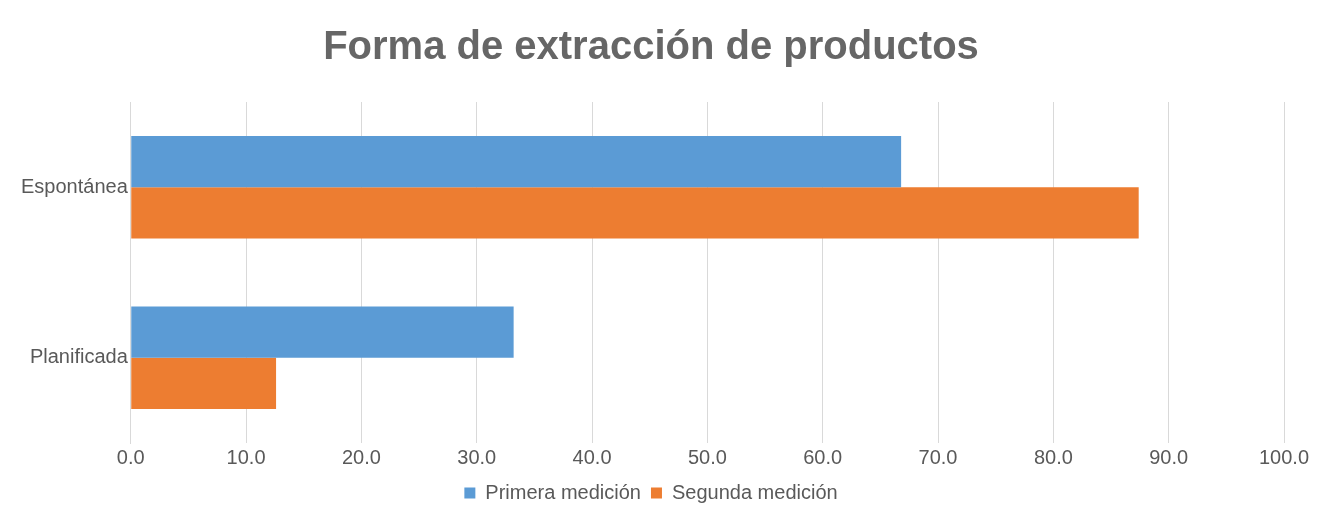 This screenshot has width=1322, height=521. Describe the element at coordinates (477, 456) in the screenshot. I see `x-tick-label: 30.0` at that location.